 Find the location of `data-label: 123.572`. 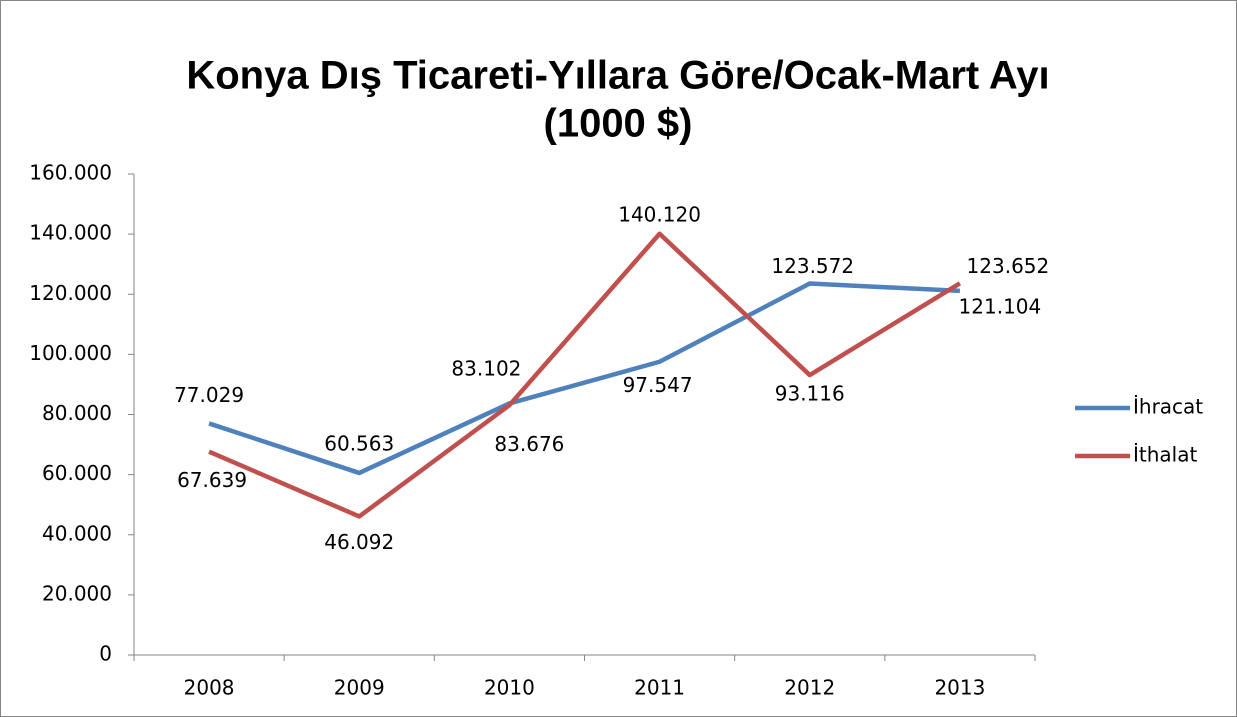

data-label: 123.572 is located at coordinates (812, 266).